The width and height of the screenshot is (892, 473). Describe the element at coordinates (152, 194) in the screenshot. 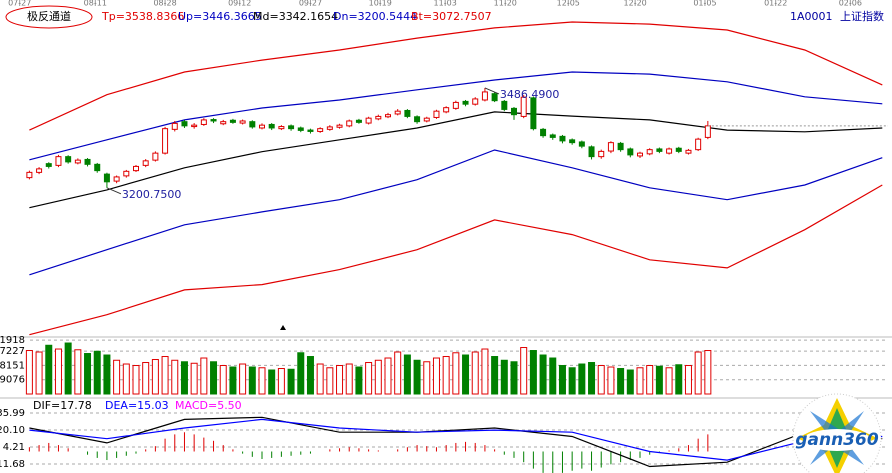

I see `annotation: 3200.7500` at that location.